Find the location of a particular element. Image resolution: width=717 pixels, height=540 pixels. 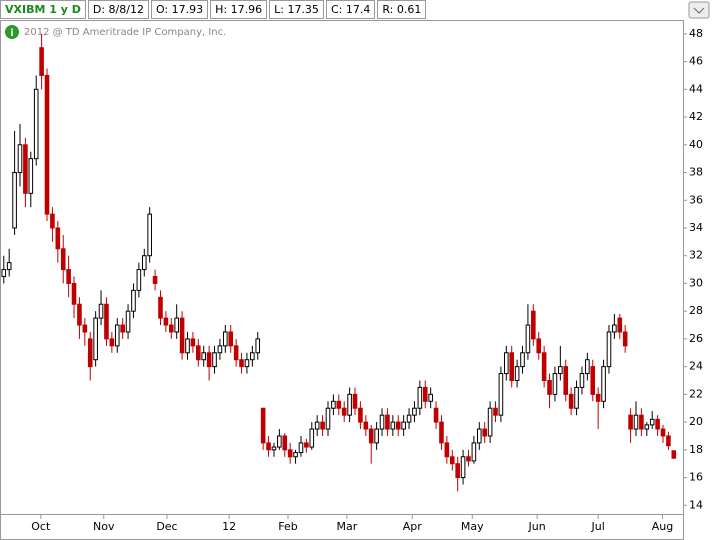

header-field: C: 17.4 is located at coordinates (350, 9).